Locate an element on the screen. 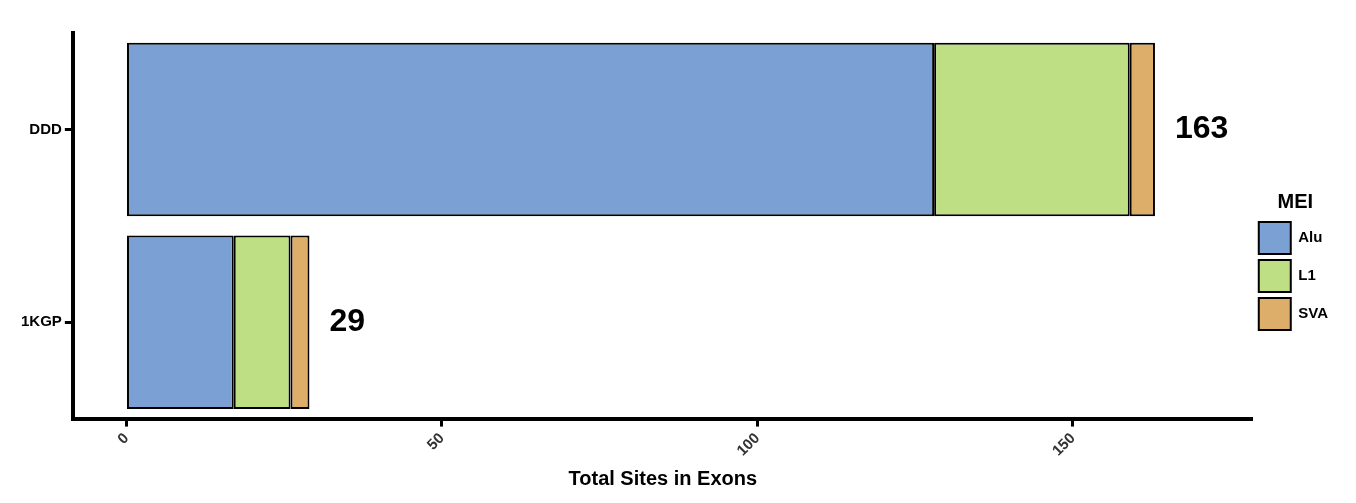 The width and height of the screenshot is (1356, 503). y-tick-label: DDD is located at coordinates (46, 128).